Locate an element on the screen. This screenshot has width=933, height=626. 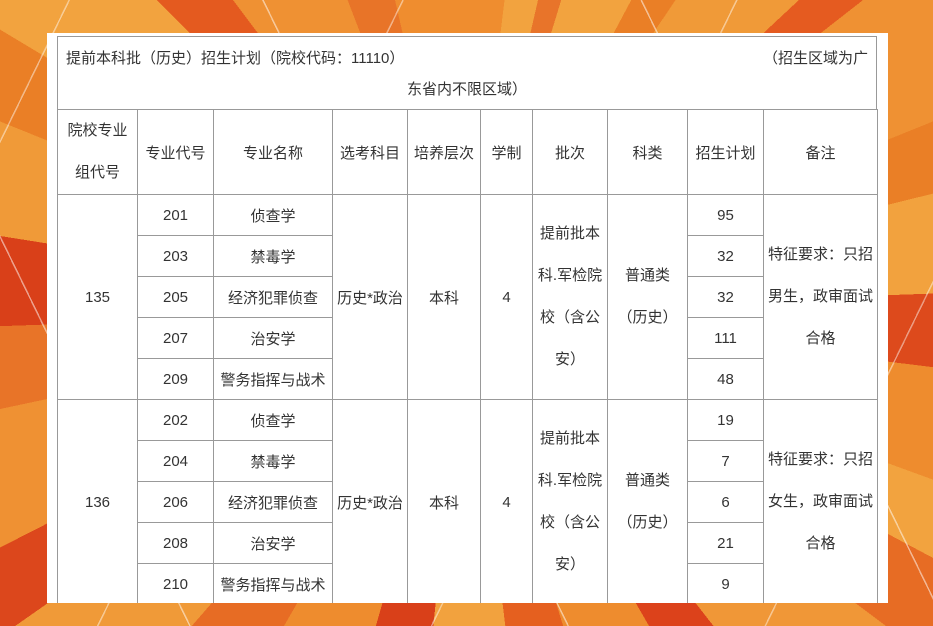
group-code-cell: 136 is located at coordinates (97, 501).